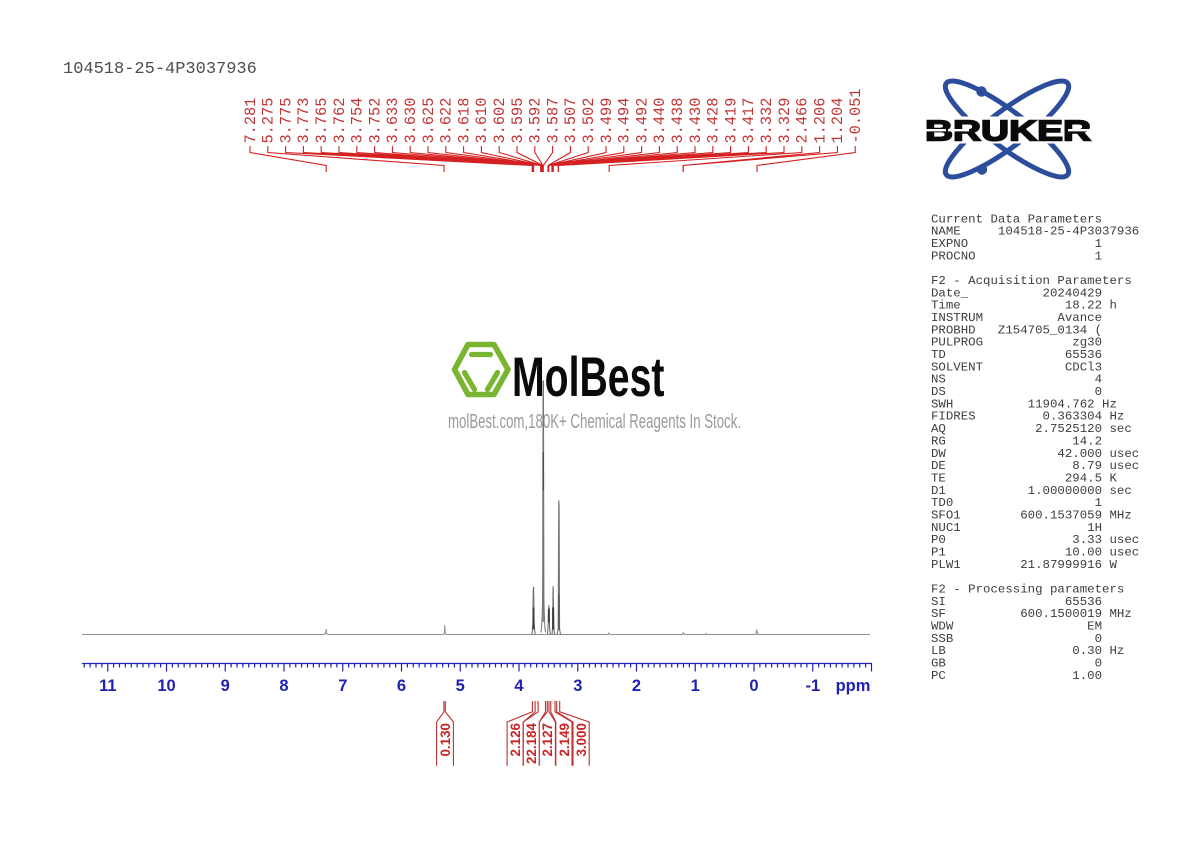 The image size is (1190, 842). Describe the element at coordinates (1008, 132) in the screenshot. I see `svg-text: BRUKER` at that location.